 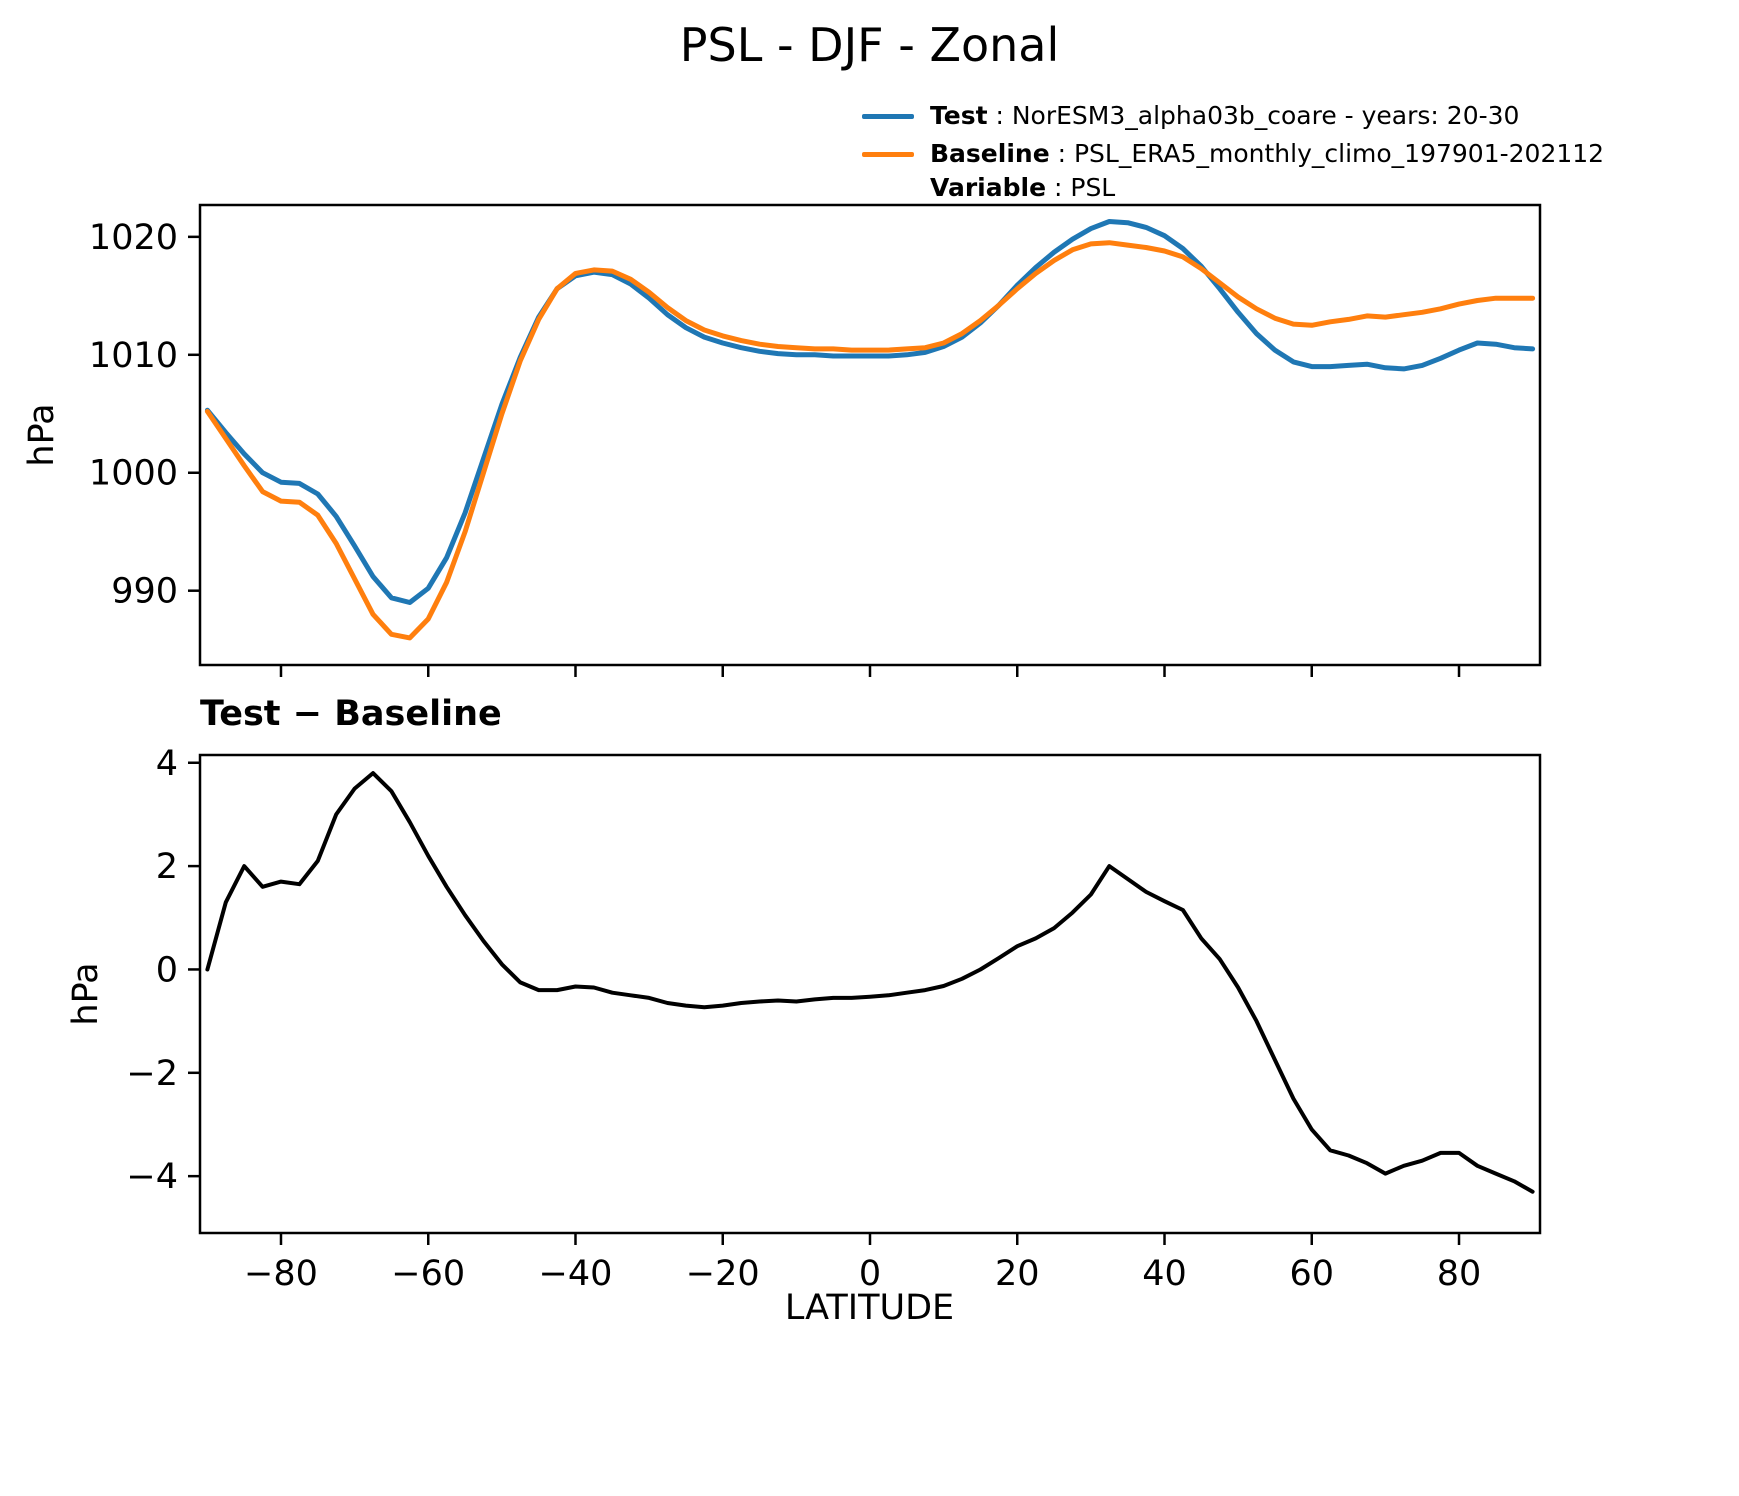 What do you see at coordinates (167, 764) in the screenshot?
I see `svg-text: 4` at bounding box center [167, 764].